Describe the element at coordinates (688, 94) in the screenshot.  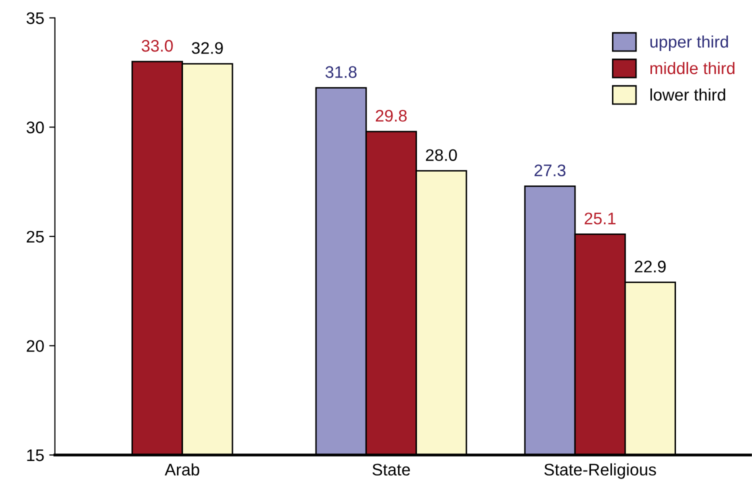
I see `legend-label: lower third` at that location.